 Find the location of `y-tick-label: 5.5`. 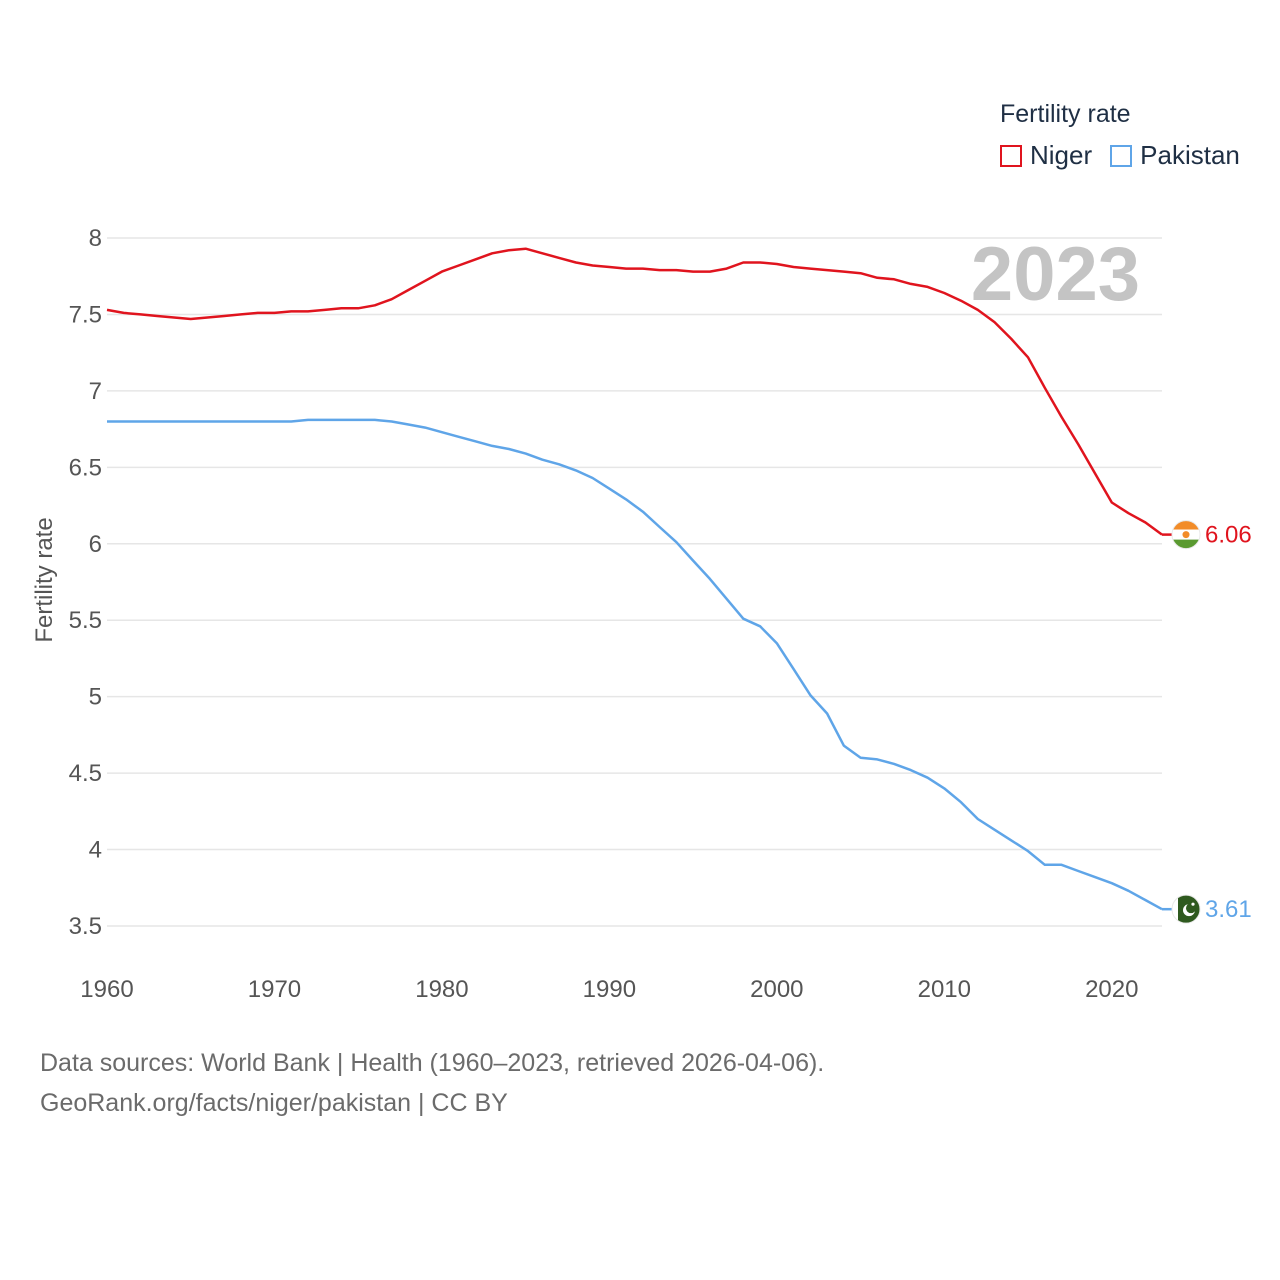

y-tick-label: 5.5 is located at coordinates (85, 620).